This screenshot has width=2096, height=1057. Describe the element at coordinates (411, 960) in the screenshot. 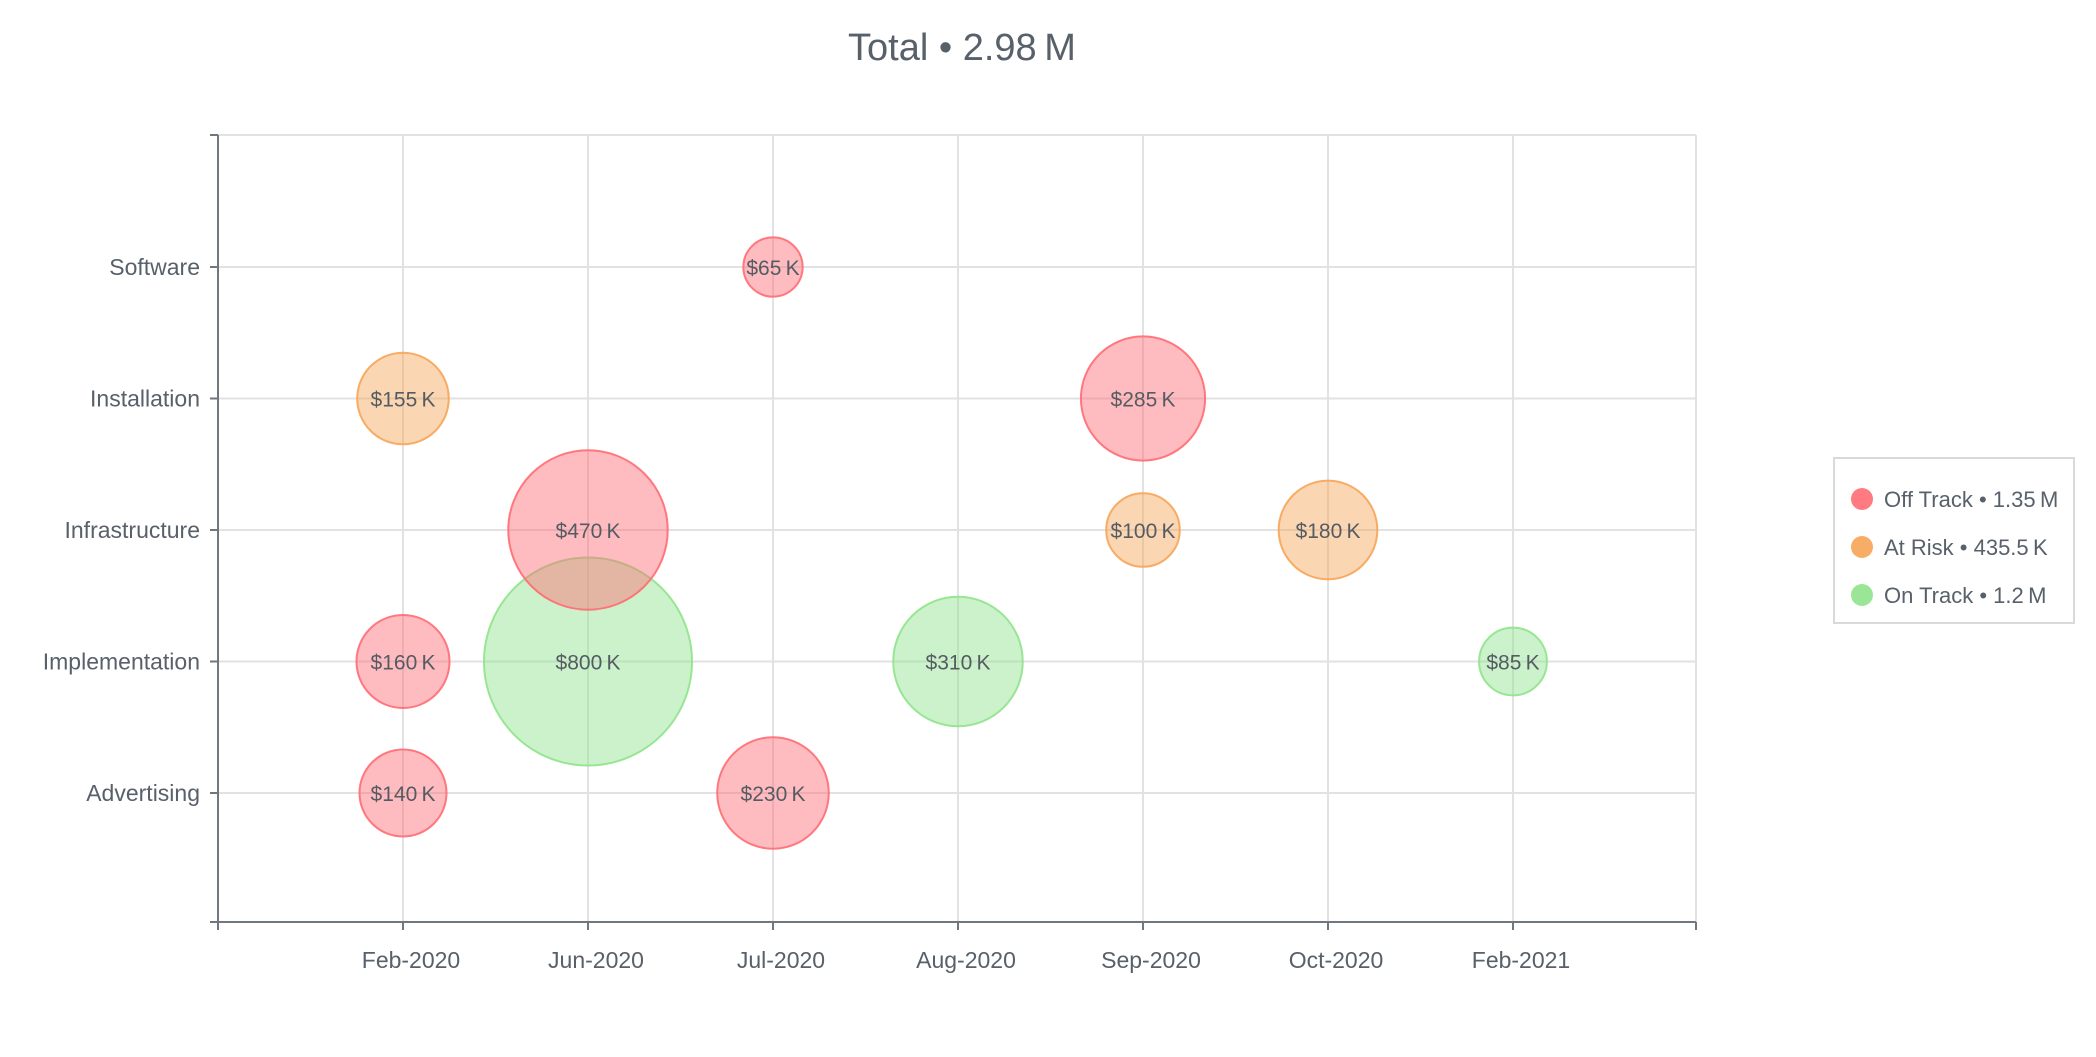

I see `x-tick-label: Feb-2020` at that location.